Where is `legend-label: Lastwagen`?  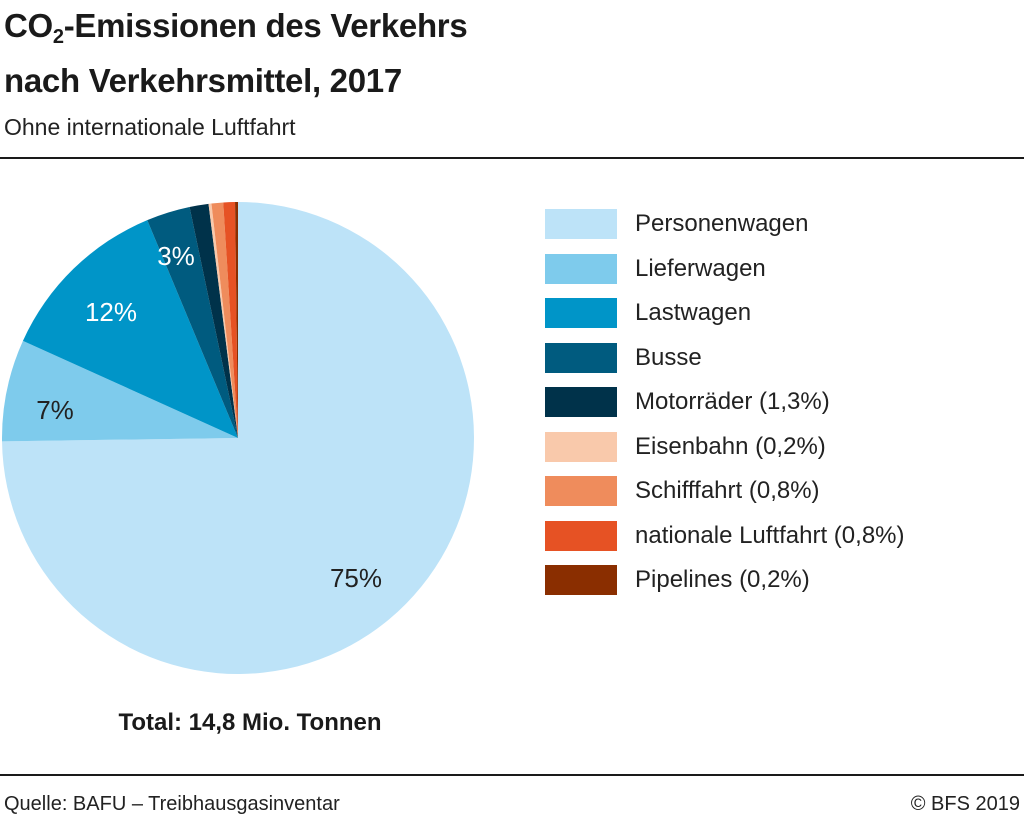
legend-label: Lastwagen is located at coordinates (693, 313).